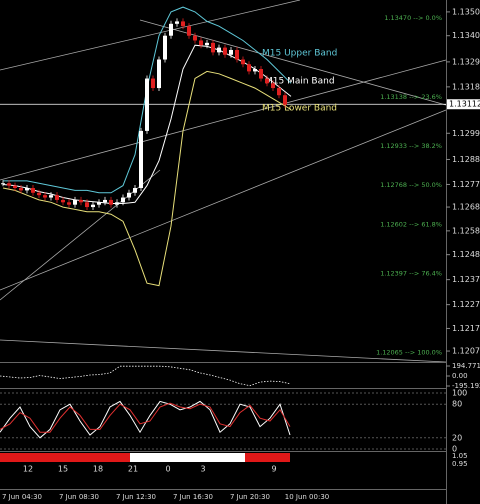  I want to click on current-price-box, so click(463, 104).